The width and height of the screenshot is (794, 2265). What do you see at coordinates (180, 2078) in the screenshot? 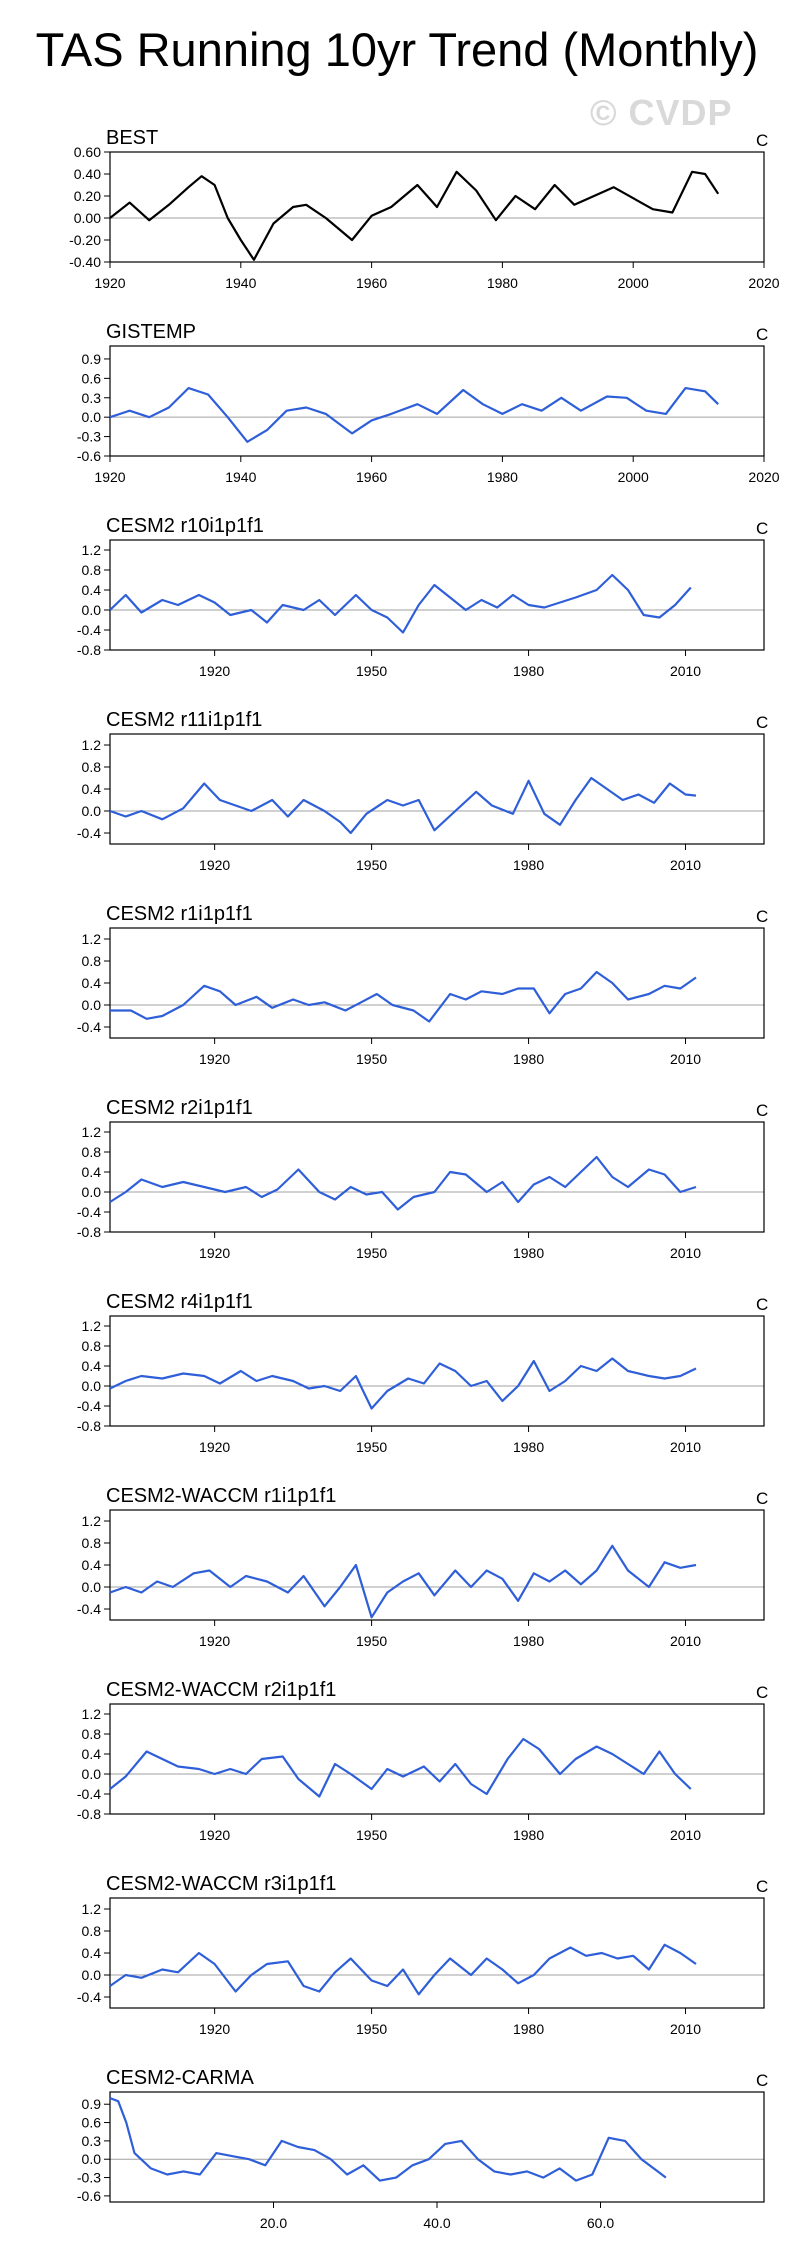
I see `panel-title: CESM2-CARMA` at bounding box center [180, 2078].